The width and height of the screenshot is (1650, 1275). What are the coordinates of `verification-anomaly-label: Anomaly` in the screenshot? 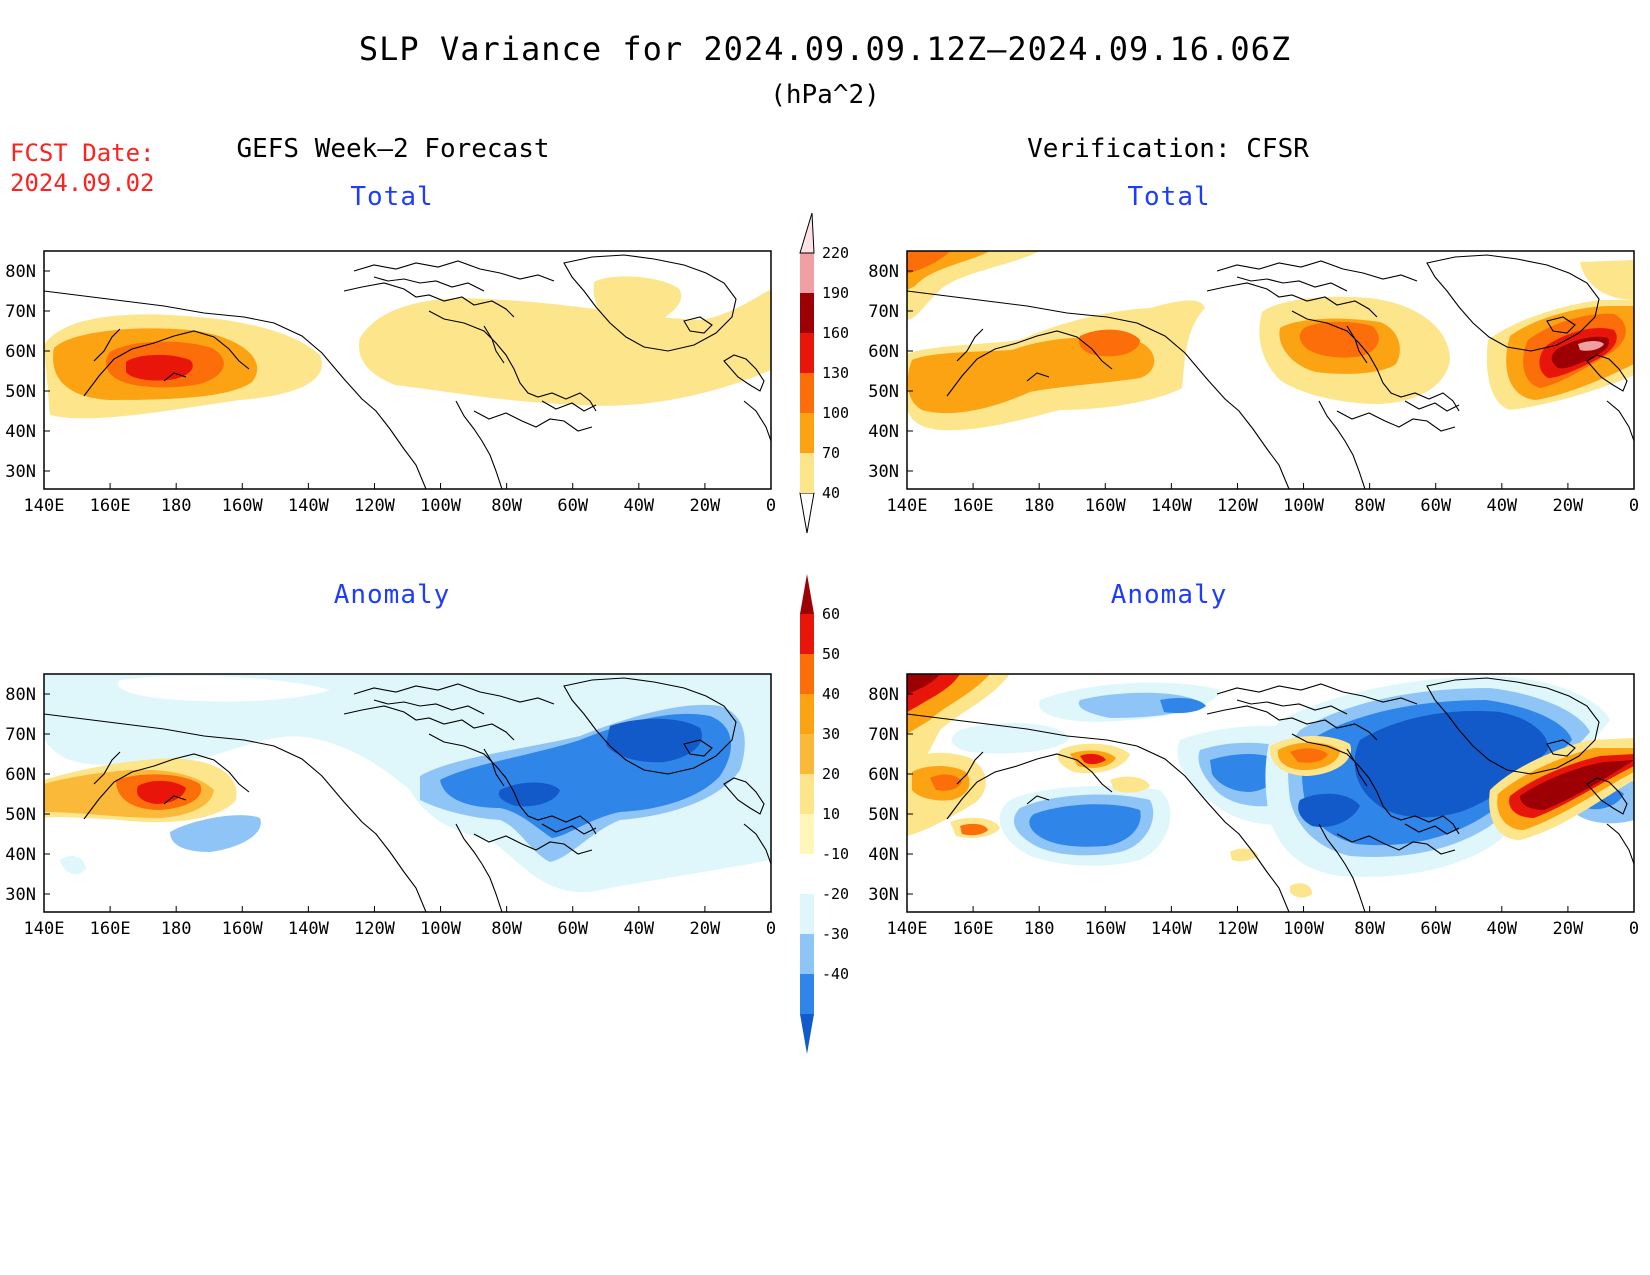 It's located at (1169, 595).